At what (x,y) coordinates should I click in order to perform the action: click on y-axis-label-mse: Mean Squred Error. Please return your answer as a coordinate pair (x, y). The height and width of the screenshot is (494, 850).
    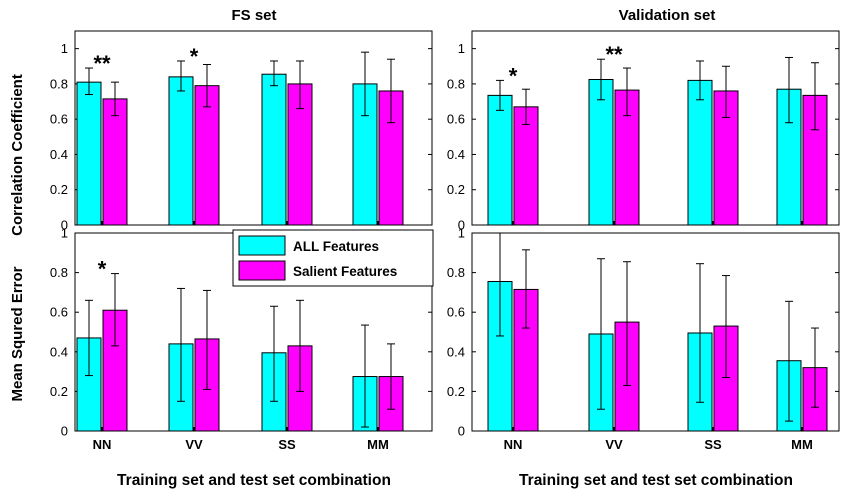
    Looking at the image, I should click on (17, 333).